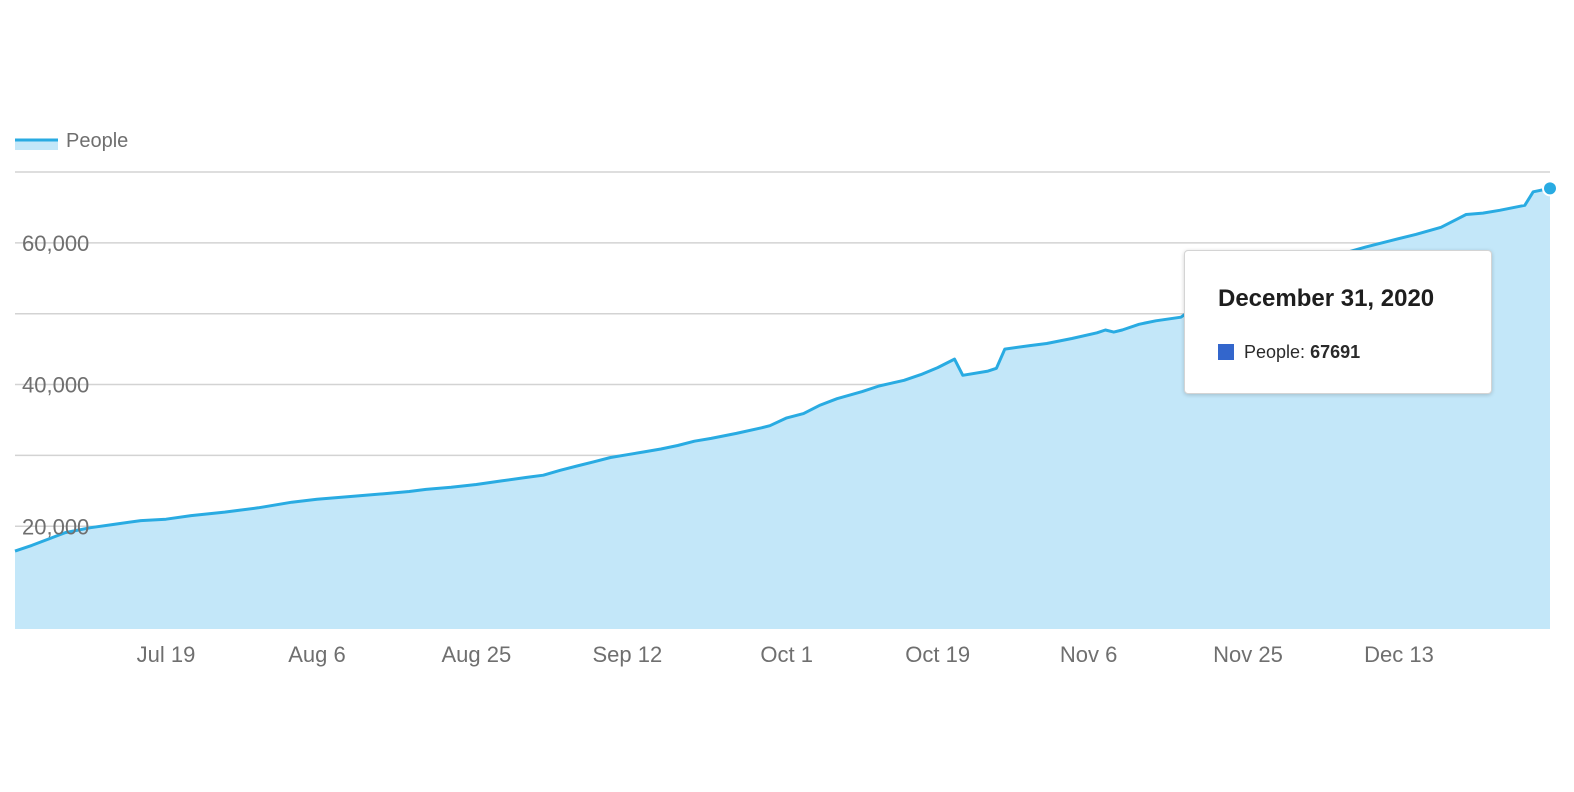 This screenshot has width=1574, height=792. I want to click on legend: People, so click(71, 141).